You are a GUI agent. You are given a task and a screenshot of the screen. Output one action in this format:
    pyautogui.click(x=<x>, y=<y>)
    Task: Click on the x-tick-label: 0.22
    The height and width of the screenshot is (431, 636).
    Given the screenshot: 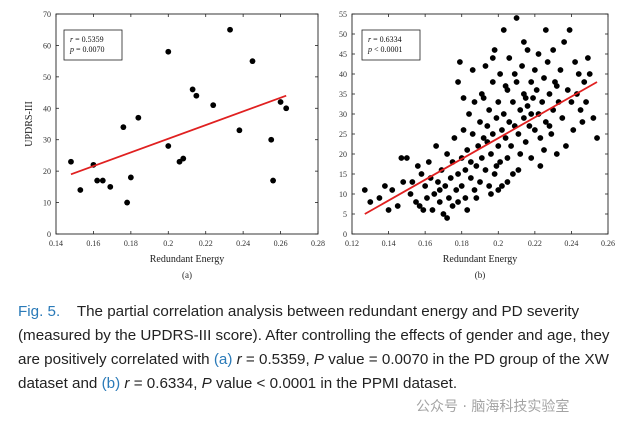 What is the action you would take?
    pyautogui.click(x=206, y=243)
    